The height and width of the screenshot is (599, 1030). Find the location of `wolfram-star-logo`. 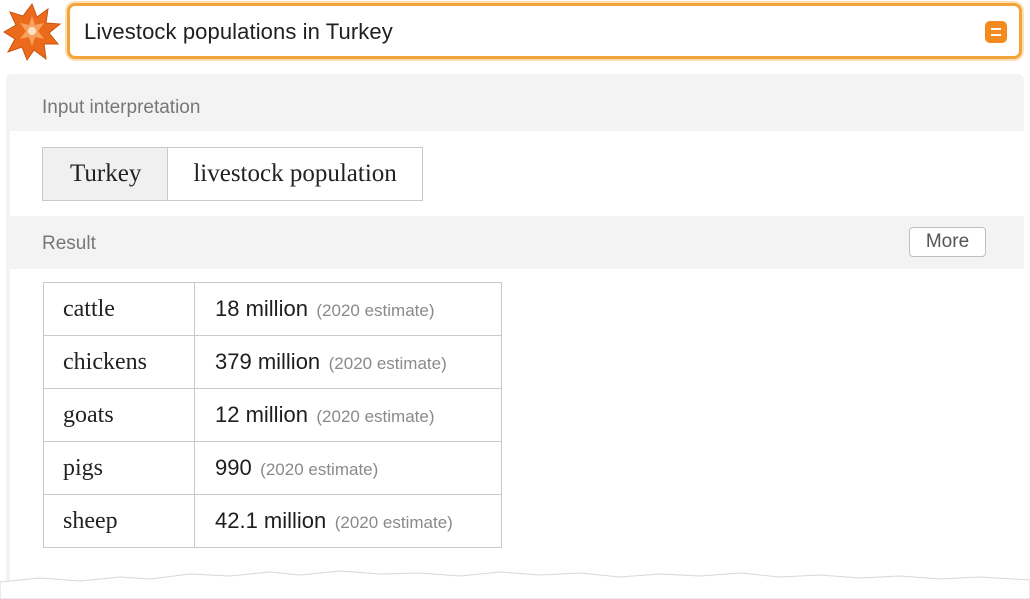

wolfram-star-logo is located at coordinates (32, 32).